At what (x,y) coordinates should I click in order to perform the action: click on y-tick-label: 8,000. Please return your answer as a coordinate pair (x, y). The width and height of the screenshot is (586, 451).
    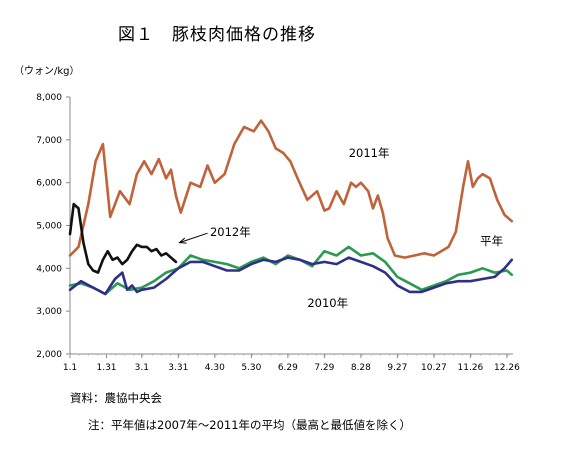
    Looking at the image, I should click on (49, 98).